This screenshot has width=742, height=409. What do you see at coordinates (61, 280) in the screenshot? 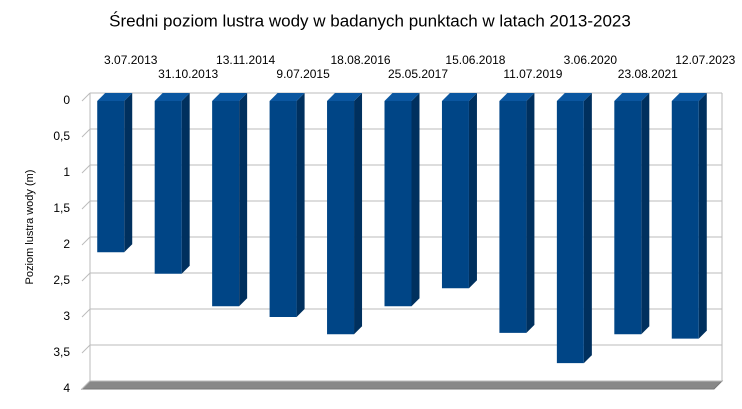
I see `y-tick-label: 2,5` at bounding box center [61, 280].